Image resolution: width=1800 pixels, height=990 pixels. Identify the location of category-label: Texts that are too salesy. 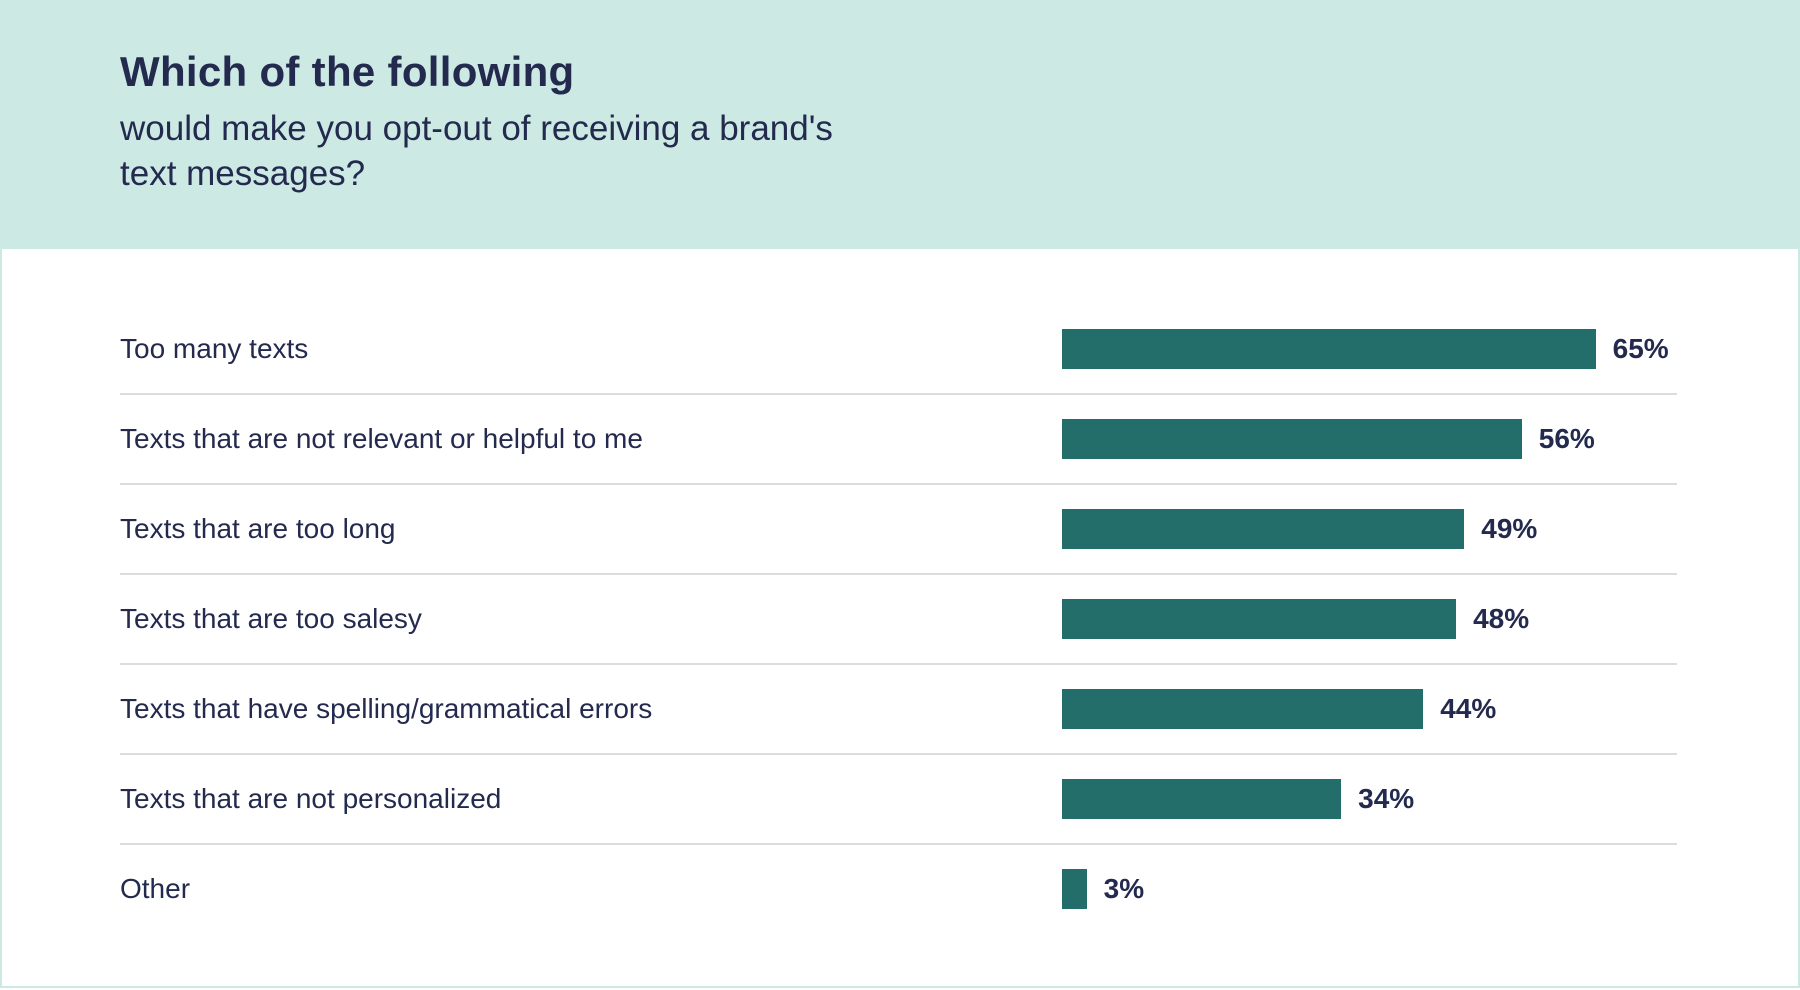
(271, 618).